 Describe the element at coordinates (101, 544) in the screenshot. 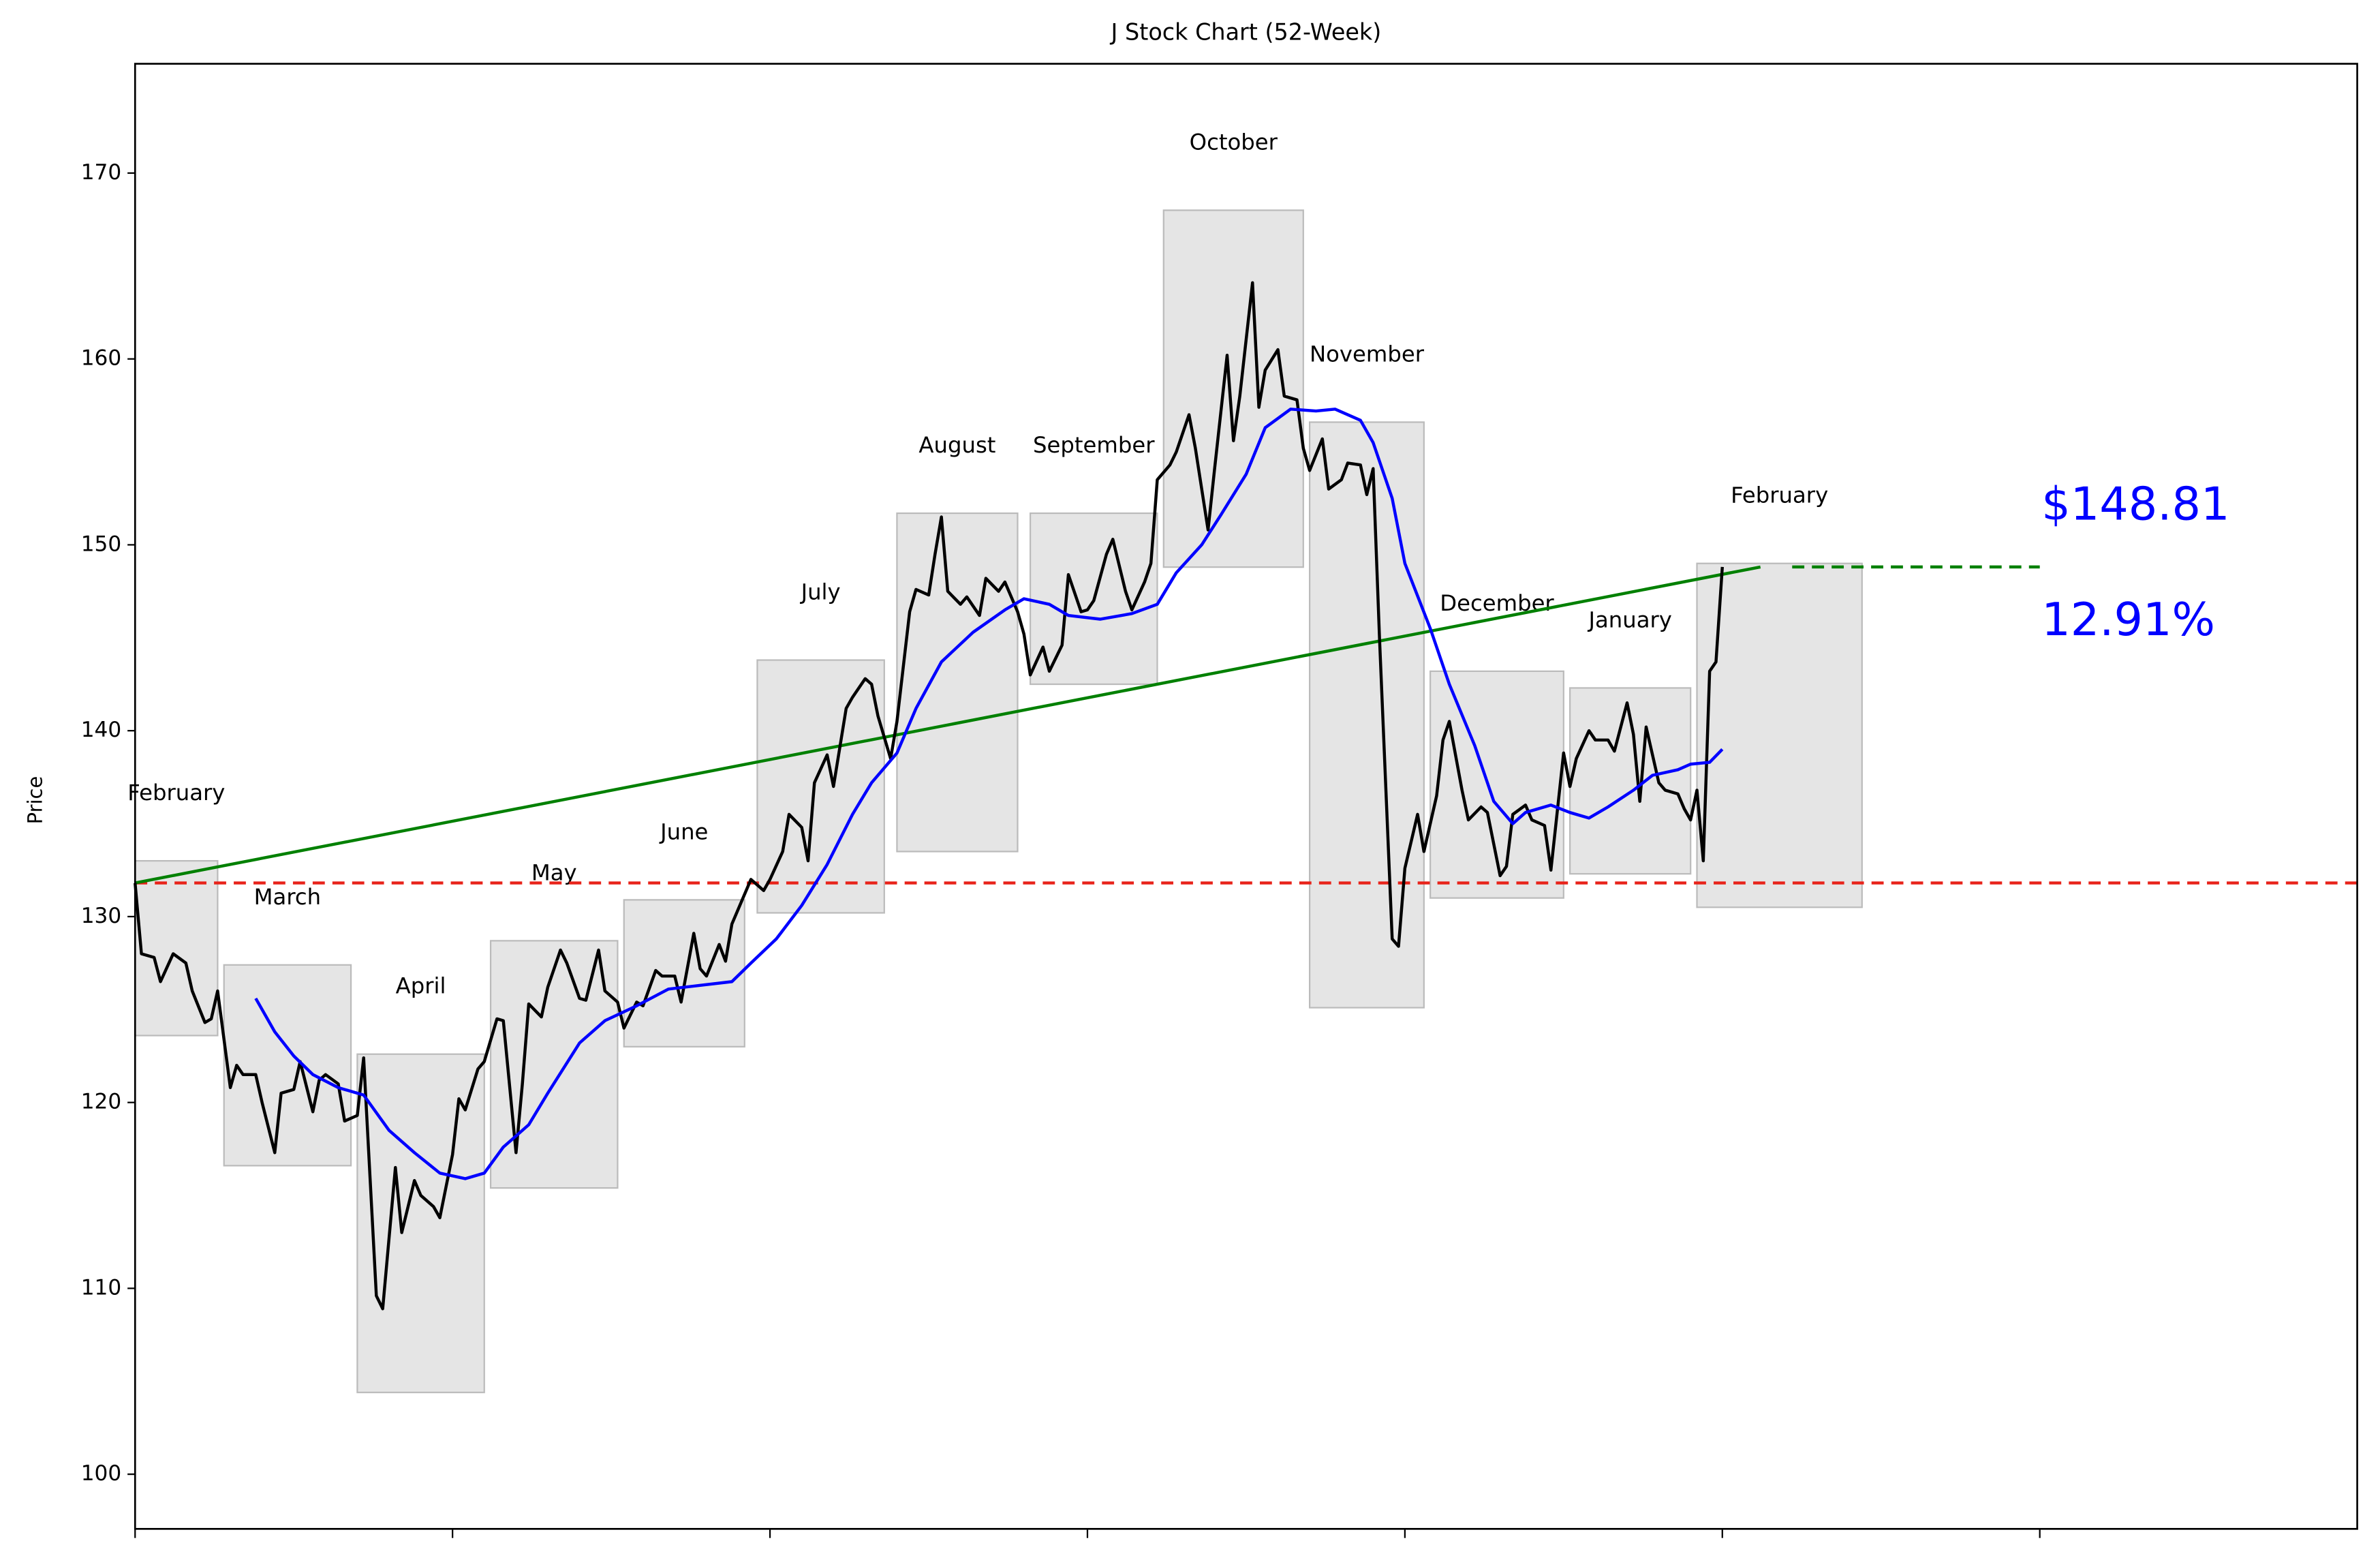

I see `y-tick-label: 150` at that location.